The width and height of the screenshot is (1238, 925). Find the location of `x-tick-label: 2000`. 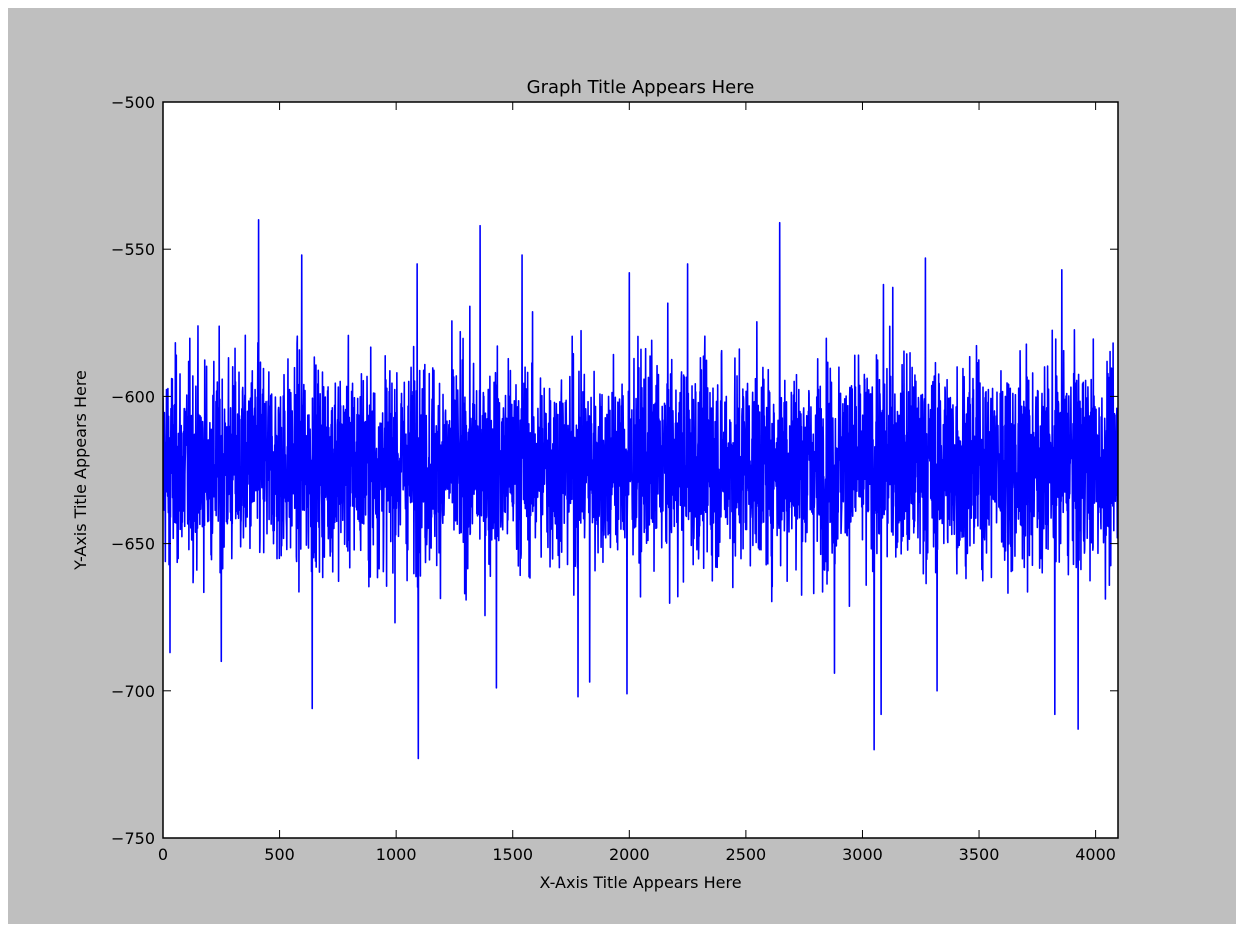

x-tick-label: 2000 is located at coordinates (629, 854).